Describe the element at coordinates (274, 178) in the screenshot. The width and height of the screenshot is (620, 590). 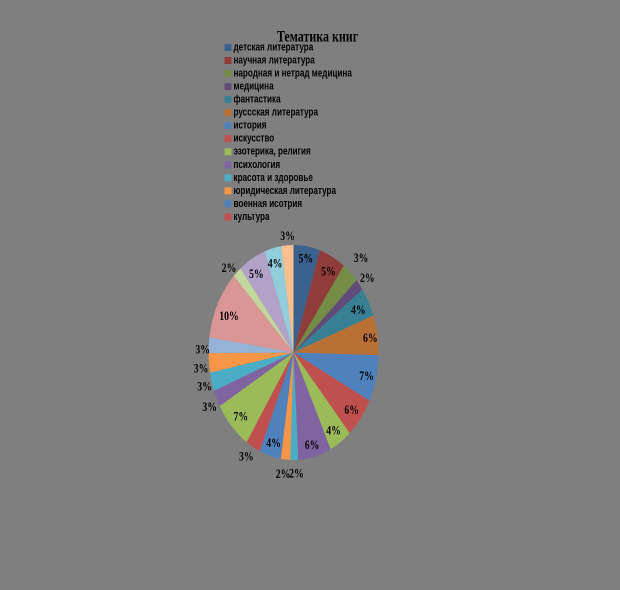
I see `svg-text: красота и здоровье` at that location.